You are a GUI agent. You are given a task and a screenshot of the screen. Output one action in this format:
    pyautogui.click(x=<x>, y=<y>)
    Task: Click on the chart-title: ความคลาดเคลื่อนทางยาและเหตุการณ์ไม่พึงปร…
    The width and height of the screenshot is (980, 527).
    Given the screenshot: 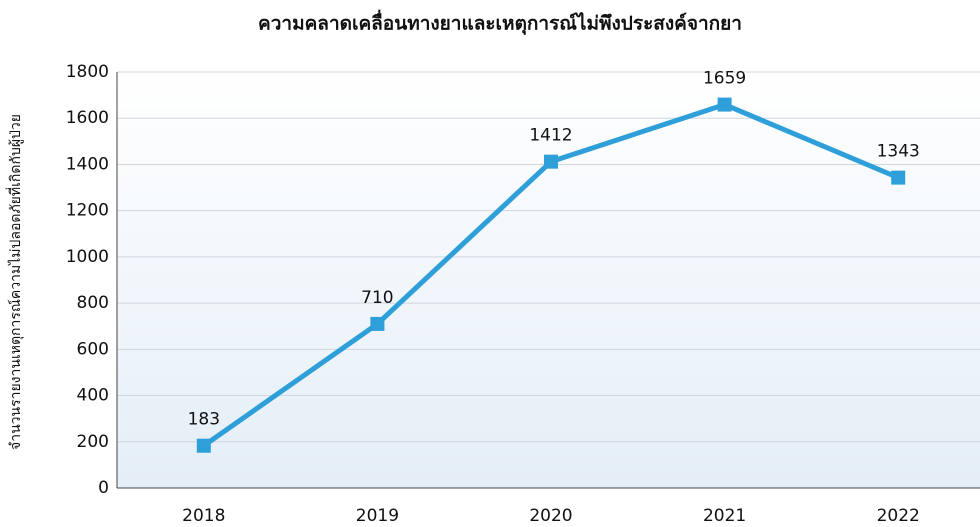 What is the action you would take?
    pyautogui.click(x=500, y=23)
    